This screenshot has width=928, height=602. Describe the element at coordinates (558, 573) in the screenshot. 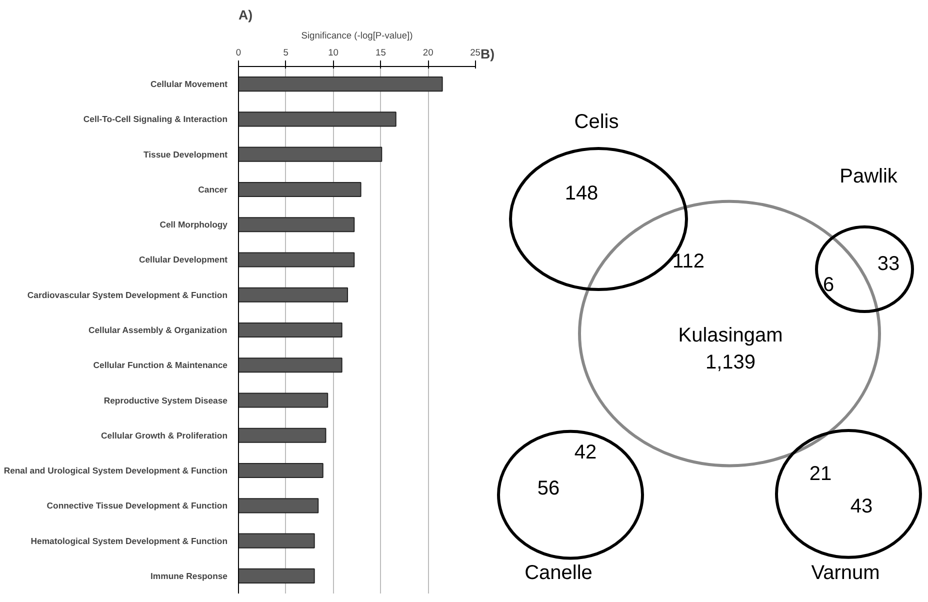

I see `text: Canelle` at that location.